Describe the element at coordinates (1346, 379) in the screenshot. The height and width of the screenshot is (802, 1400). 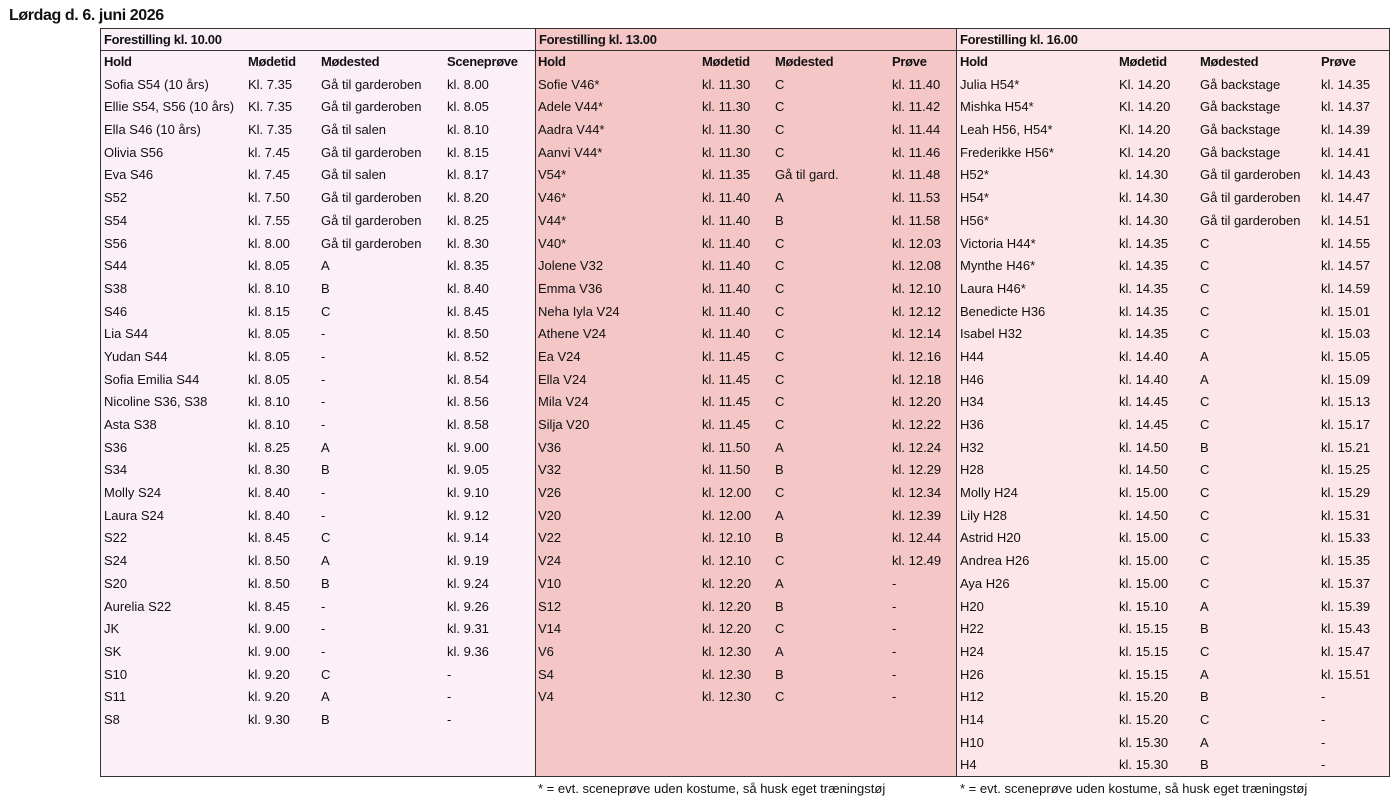
I see `cell-rehearsal: kl. 15.09` at that location.